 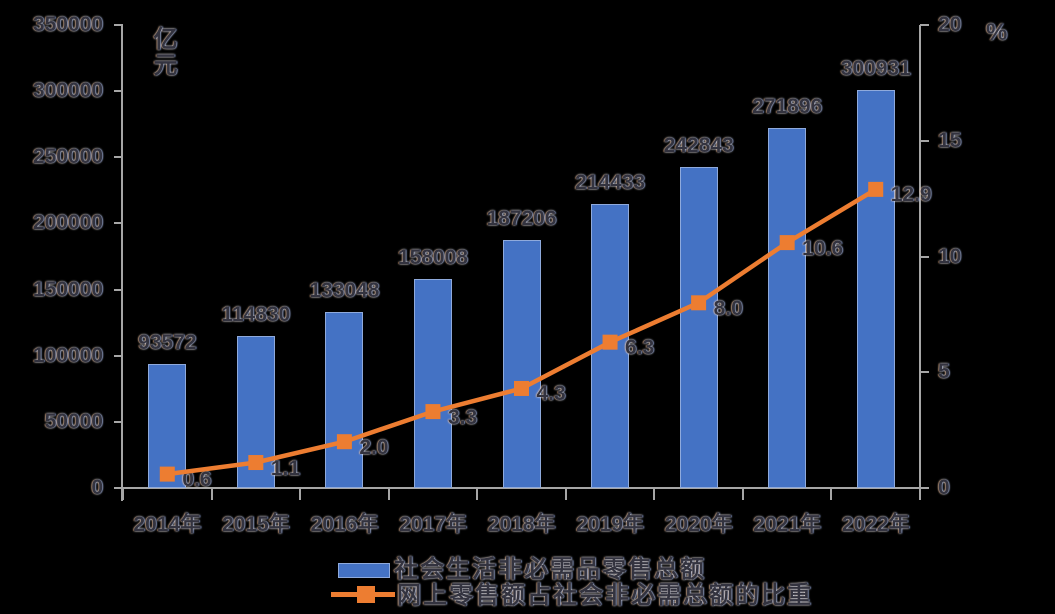 I want to click on x-axis, so click(x=521, y=488).